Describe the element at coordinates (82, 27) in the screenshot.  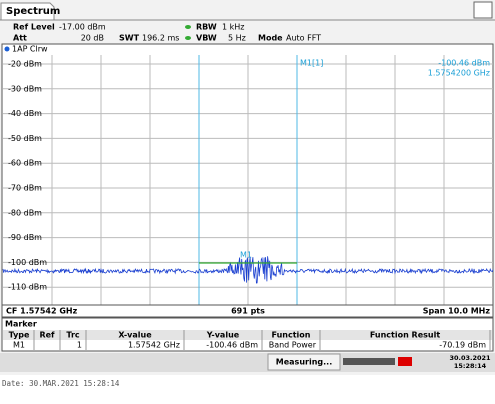
I see `ref-level: -17.00 dBm` at that location.